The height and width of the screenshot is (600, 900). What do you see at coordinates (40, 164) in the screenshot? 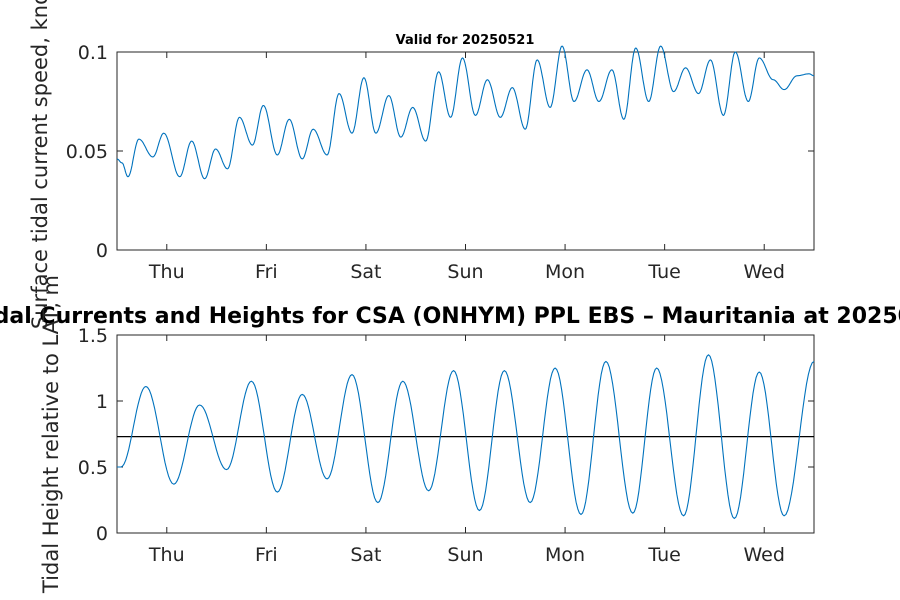
I see `current-speed-y-label: Surface tidal current speed, knots` at bounding box center [40, 164].